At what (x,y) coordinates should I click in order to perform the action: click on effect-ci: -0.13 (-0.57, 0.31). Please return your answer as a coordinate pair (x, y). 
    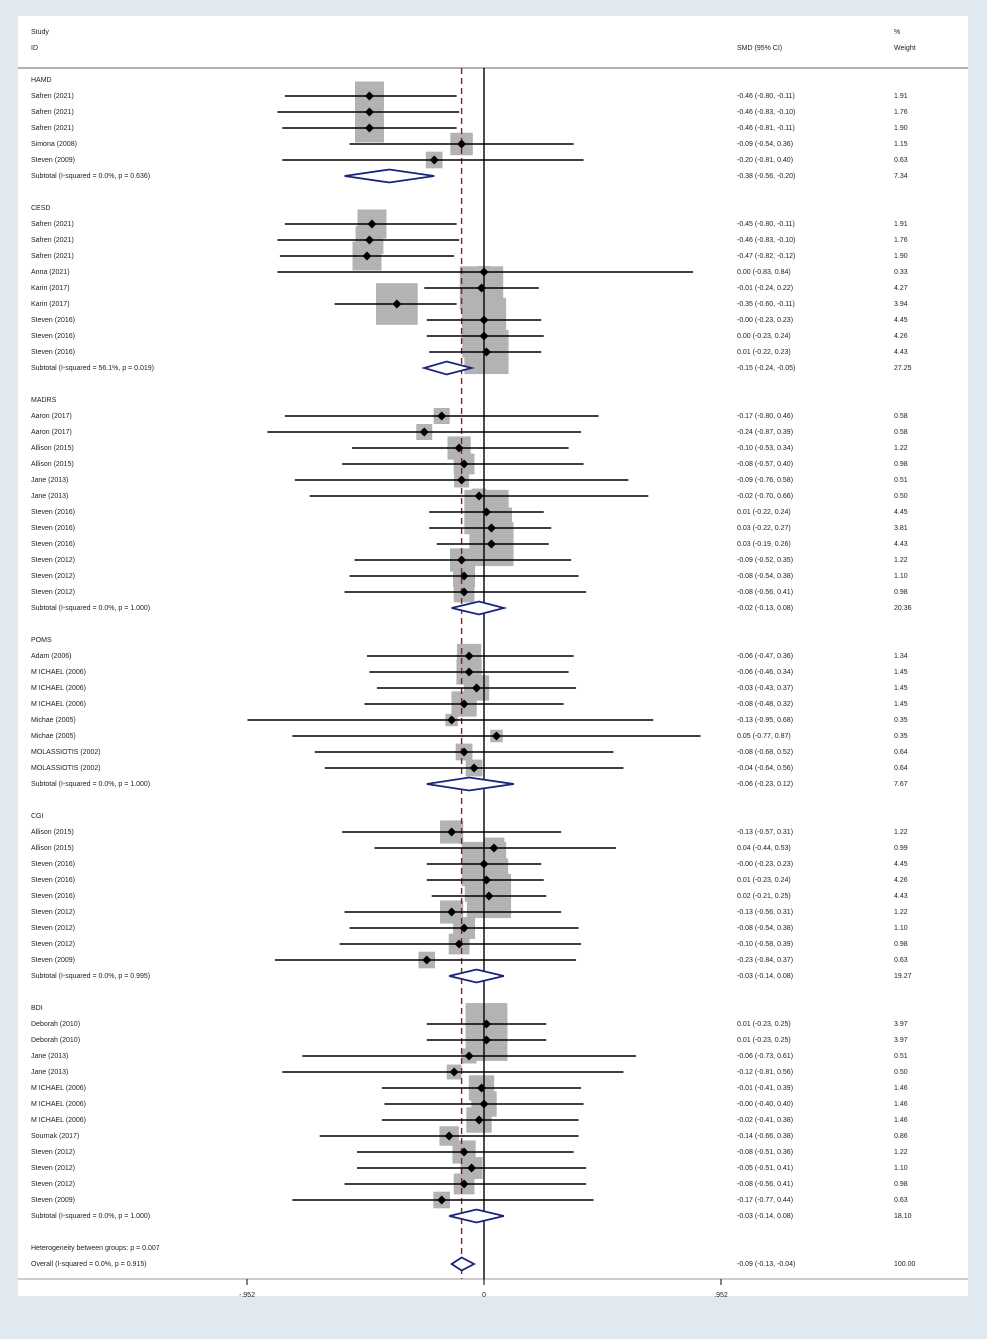
    Looking at the image, I should click on (765, 832).